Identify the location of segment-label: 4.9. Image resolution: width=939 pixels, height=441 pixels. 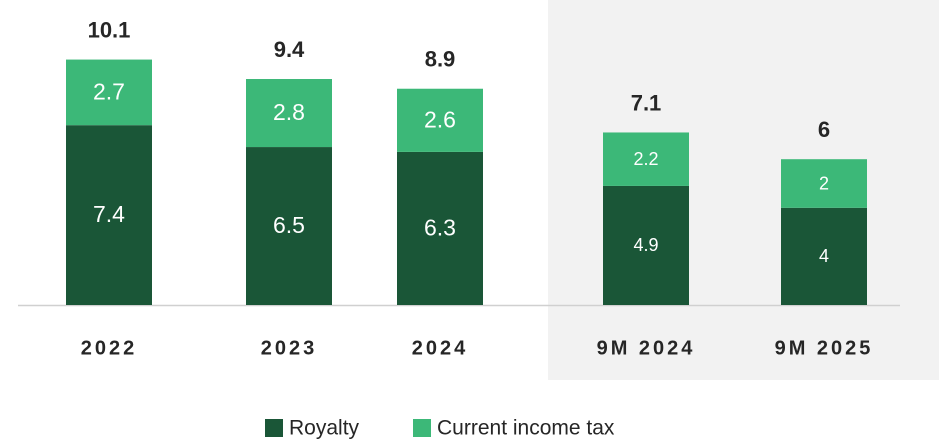
(645, 245).